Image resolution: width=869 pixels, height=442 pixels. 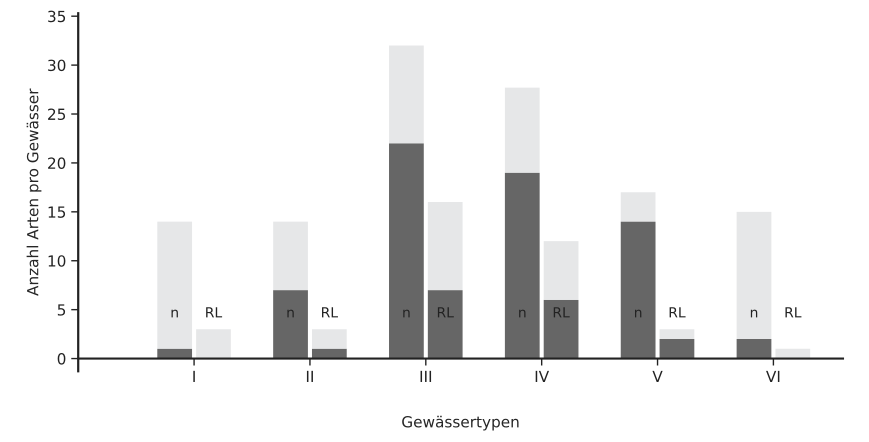 What do you see at coordinates (57, 261) in the screenshot?
I see `y-tick-label: 10` at bounding box center [57, 261].